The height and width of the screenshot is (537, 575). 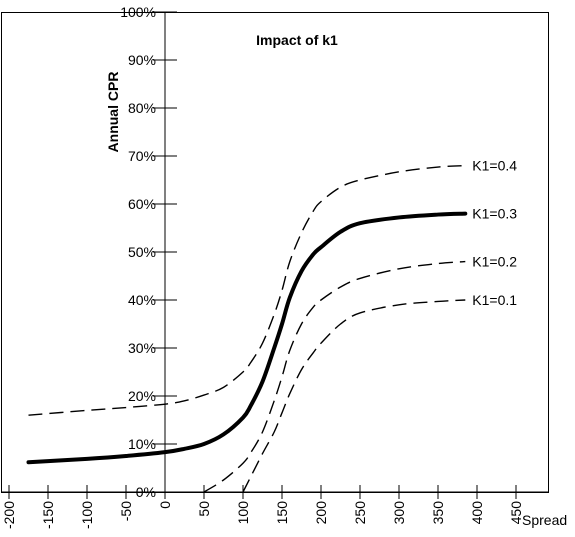 What do you see at coordinates (243, 513) in the screenshot?
I see `x-tick-label: 100` at bounding box center [243, 513].